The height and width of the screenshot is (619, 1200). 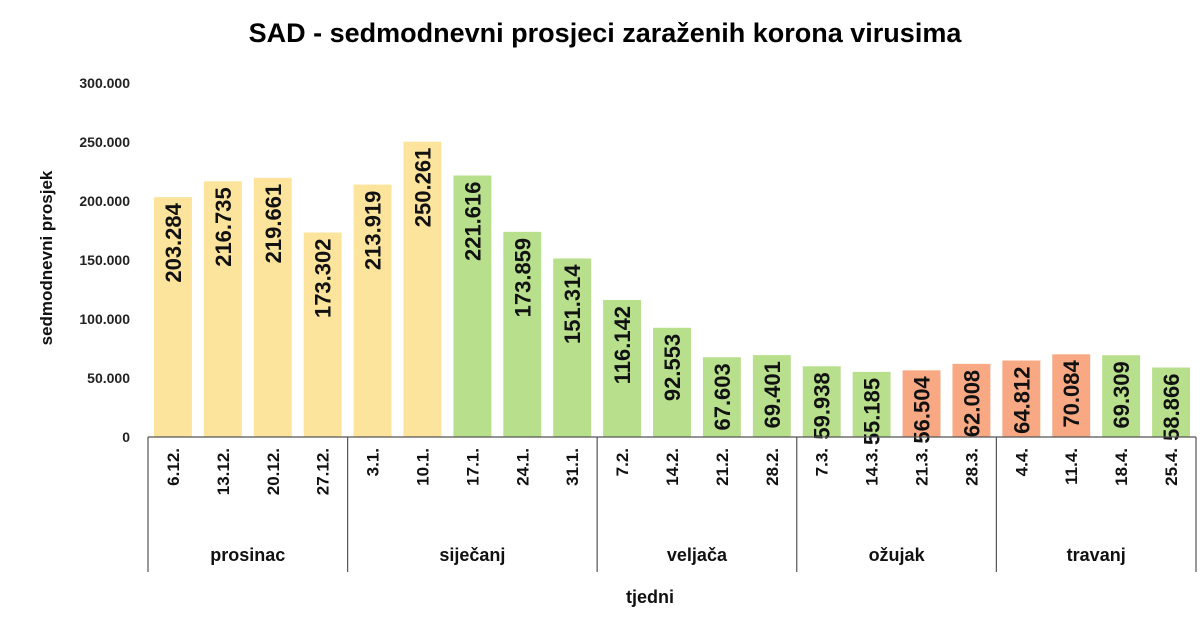 What do you see at coordinates (822, 405) in the screenshot?
I see `bar-value-label: 59.938` at bounding box center [822, 405].